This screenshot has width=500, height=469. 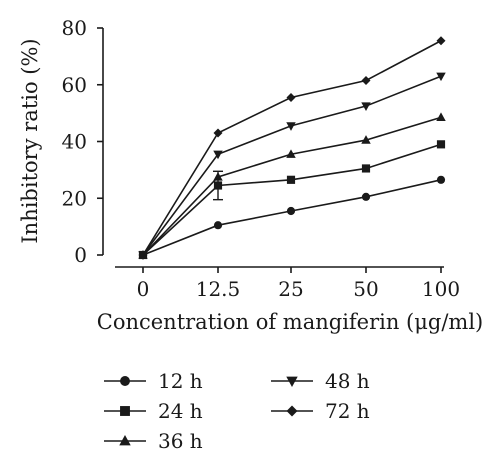 I want to click on legend-label: 72 h, so click(x=347, y=411).